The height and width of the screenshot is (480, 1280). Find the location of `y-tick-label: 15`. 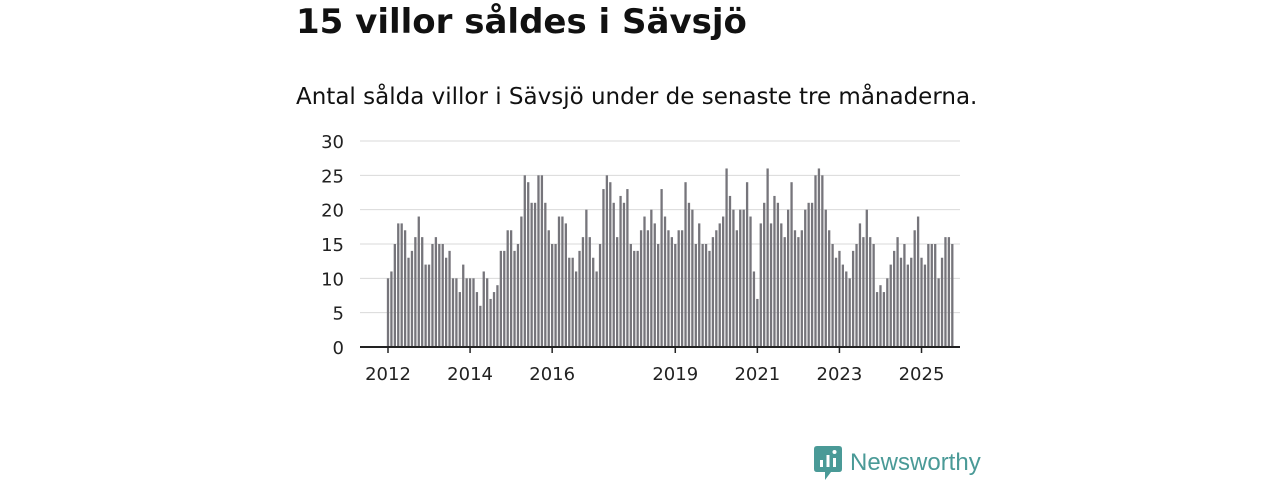

y-tick-label: 15 is located at coordinates (332, 245).